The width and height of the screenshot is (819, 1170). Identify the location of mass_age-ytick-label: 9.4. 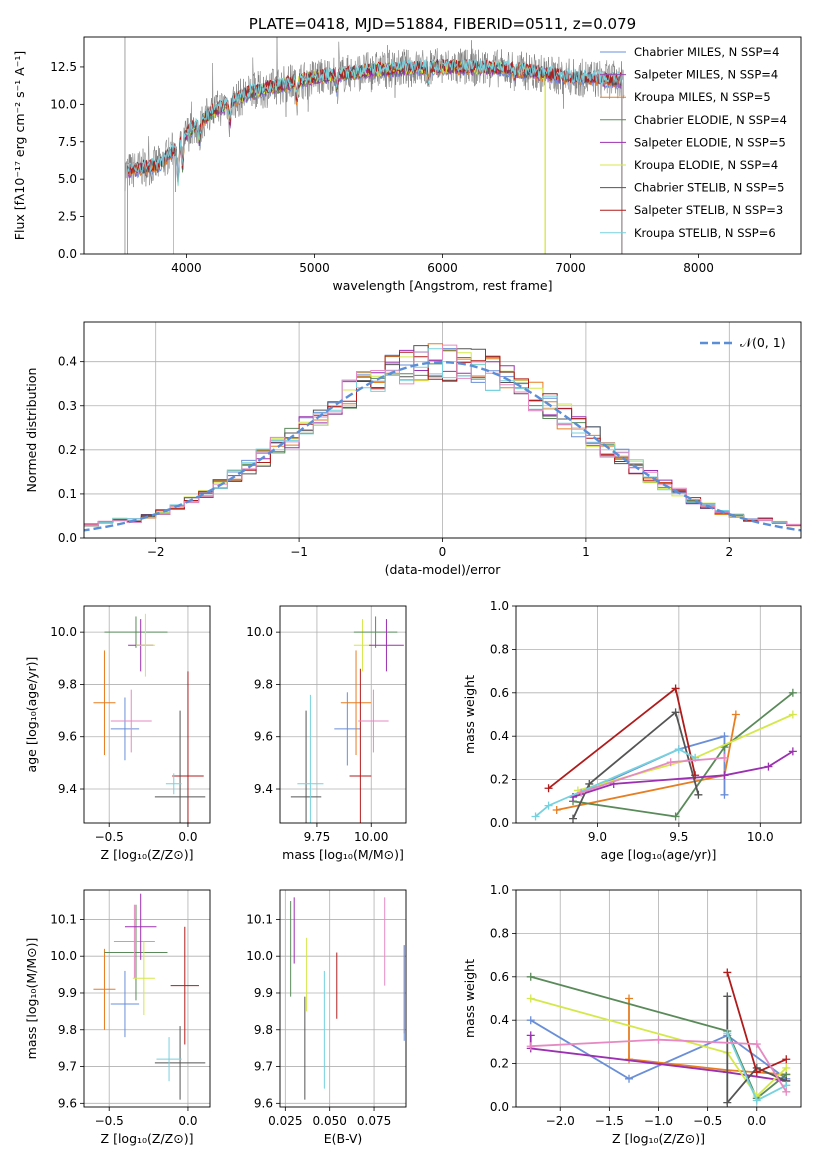
(263, 789).